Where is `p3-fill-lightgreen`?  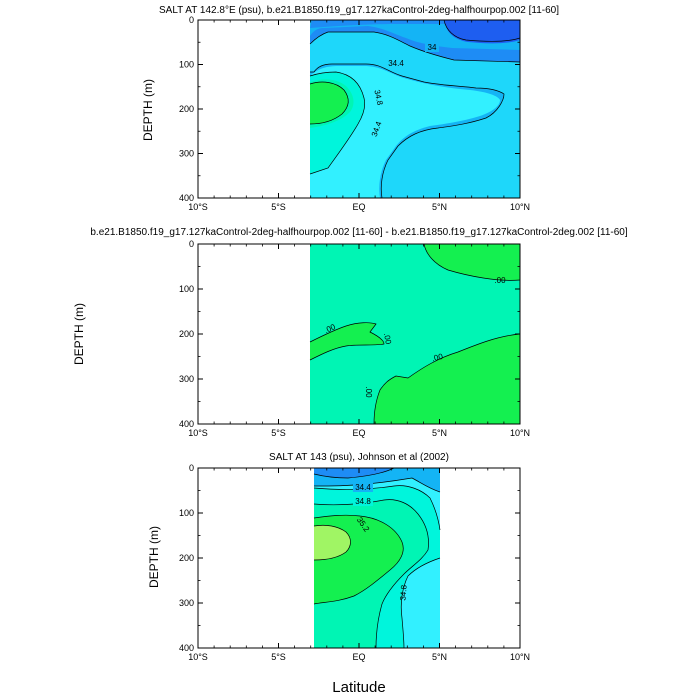 p3-fill-lightgreen is located at coordinates (332, 542).